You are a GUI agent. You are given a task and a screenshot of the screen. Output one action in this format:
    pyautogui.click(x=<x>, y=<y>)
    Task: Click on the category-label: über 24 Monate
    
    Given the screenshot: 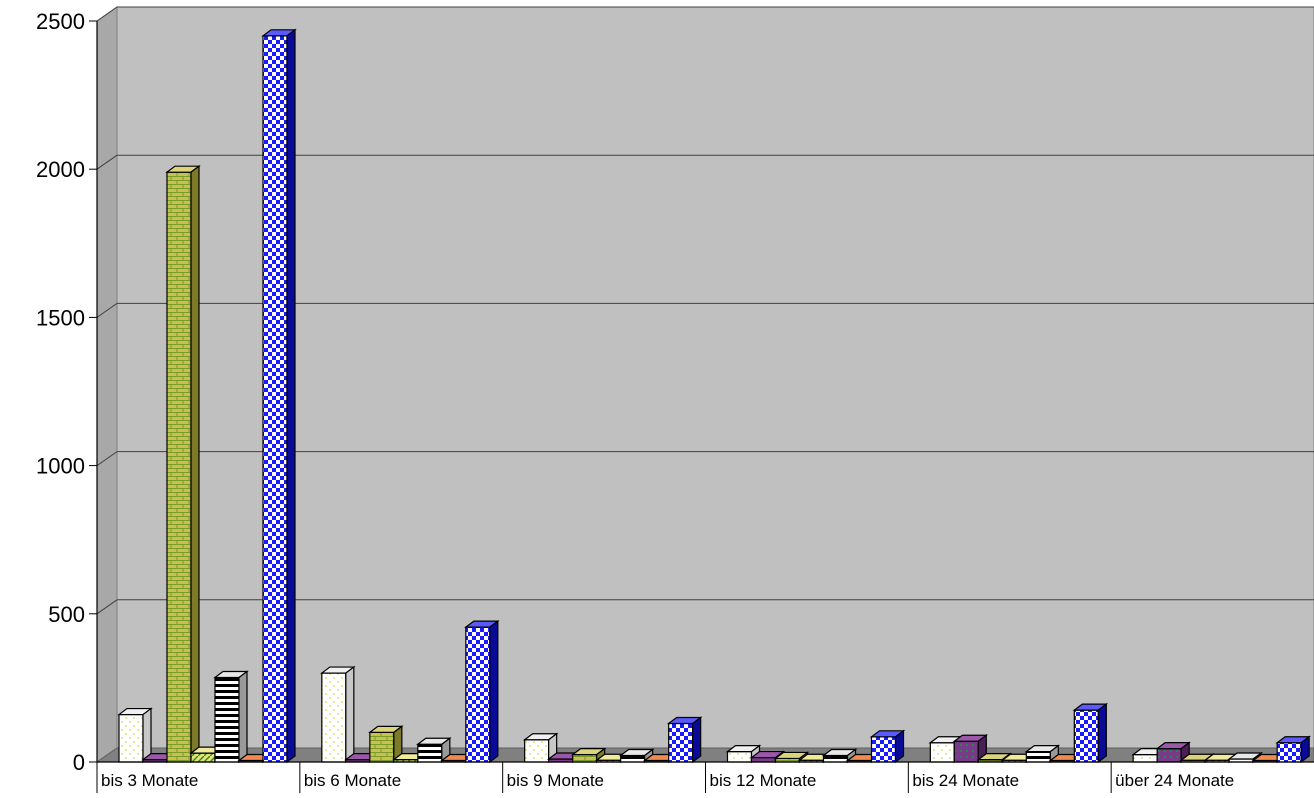 What is the action you would take?
    pyautogui.click(x=1174, y=780)
    